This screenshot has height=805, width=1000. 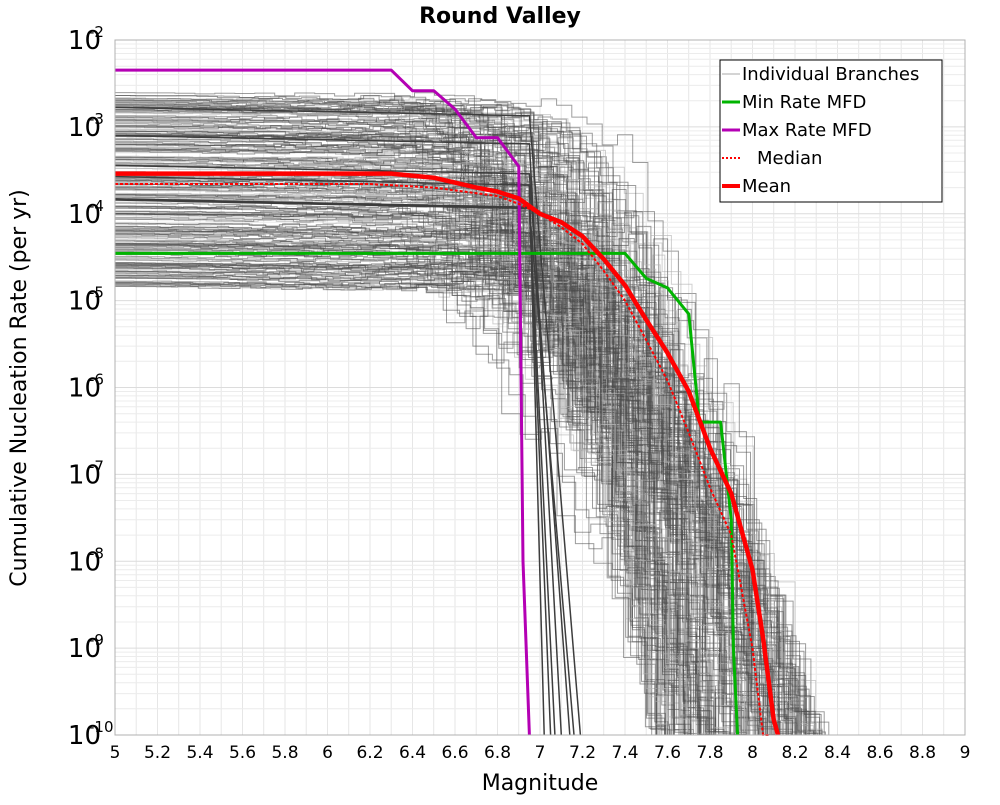 I want to click on x-tick-label: 5.4, so click(x=199, y=753).